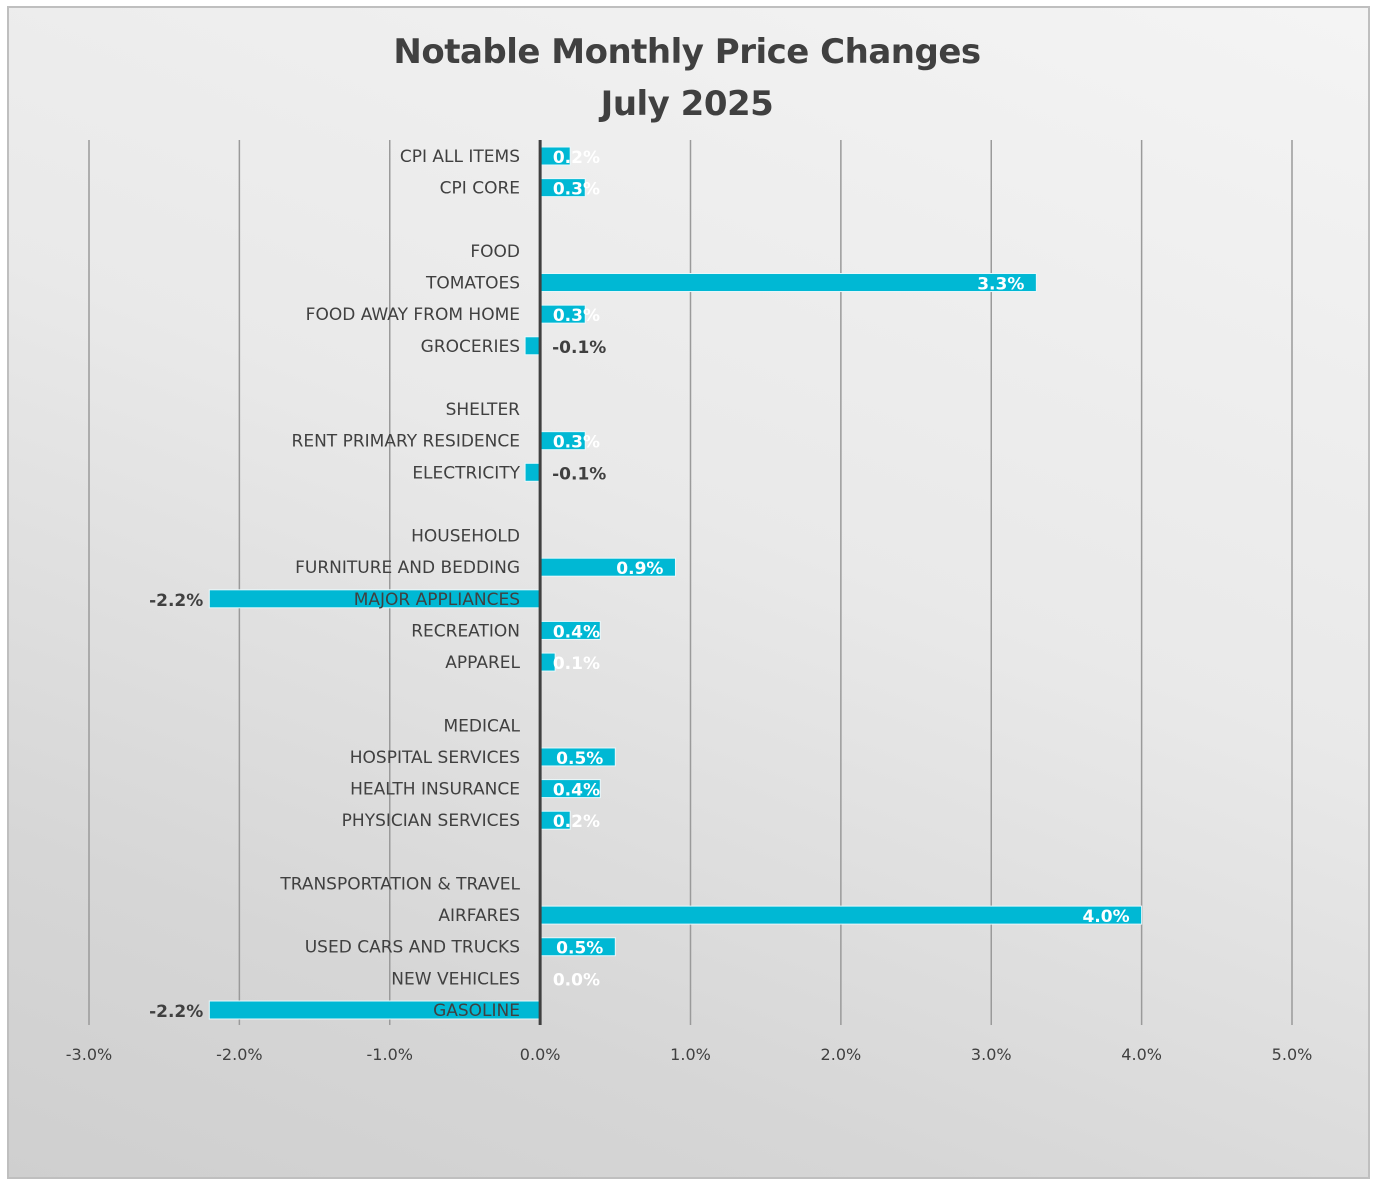 This screenshot has height=1182, width=1374. What do you see at coordinates (435, 790) in the screenshot?
I see `category-label: HEALTH INSURANCE` at bounding box center [435, 790].